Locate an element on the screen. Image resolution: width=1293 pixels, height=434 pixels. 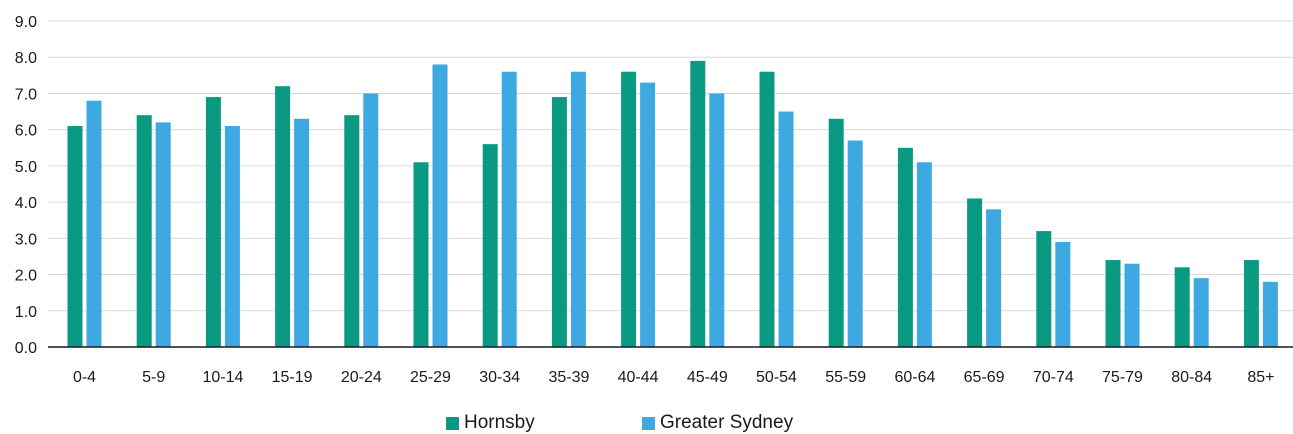
legend-swatch-hornsby is located at coordinates (452, 423).